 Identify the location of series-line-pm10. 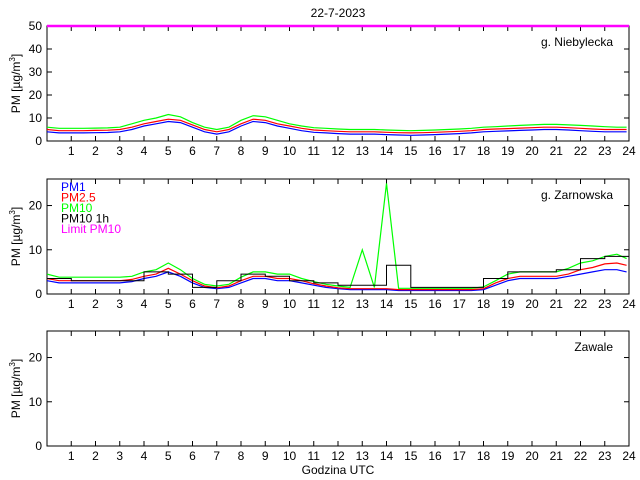
(337, 122).